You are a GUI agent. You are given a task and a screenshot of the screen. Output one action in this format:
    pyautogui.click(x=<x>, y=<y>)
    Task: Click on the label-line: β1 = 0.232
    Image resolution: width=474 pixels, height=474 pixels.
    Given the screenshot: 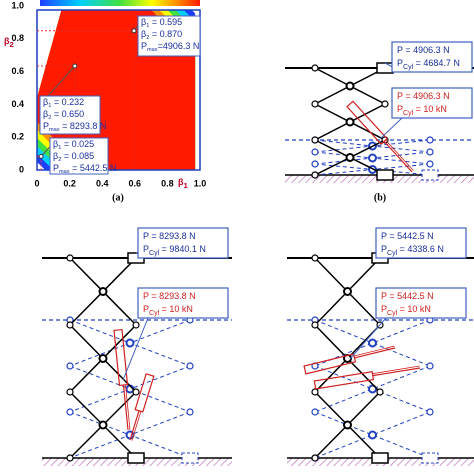 What is the action you would take?
    pyautogui.click(x=63, y=103)
    